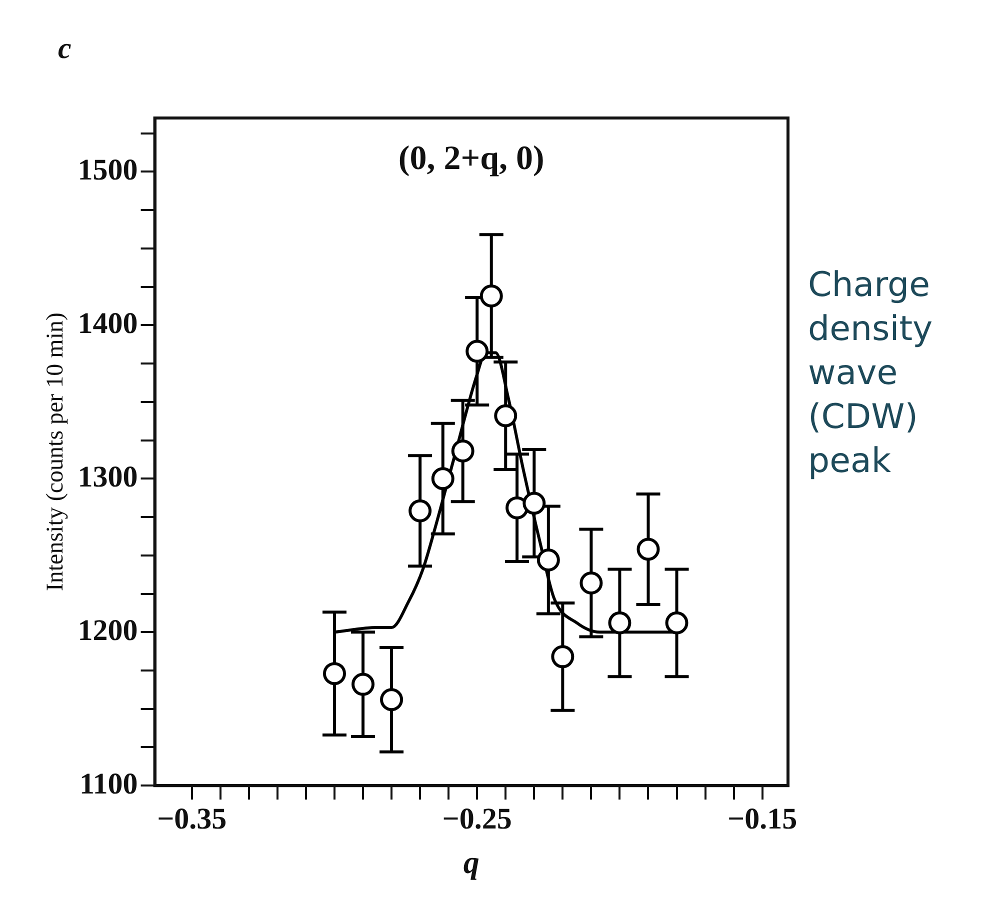 Image resolution: width=998 pixels, height=910 pixels. Describe the element at coordinates (108, 323) in the screenshot. I see `y-tick-label: 1400` at that location.